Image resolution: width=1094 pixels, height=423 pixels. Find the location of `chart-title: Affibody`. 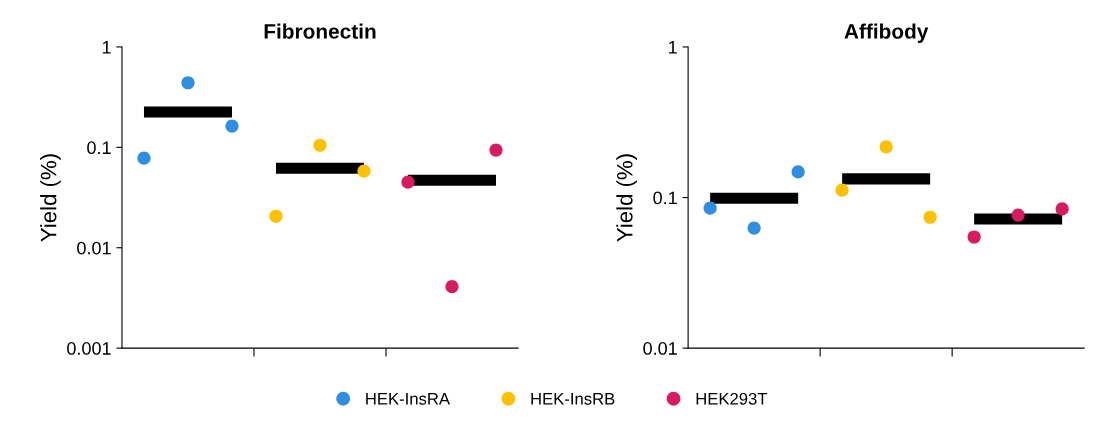

chart-title: Affibody is located at coordinates (886, 33).